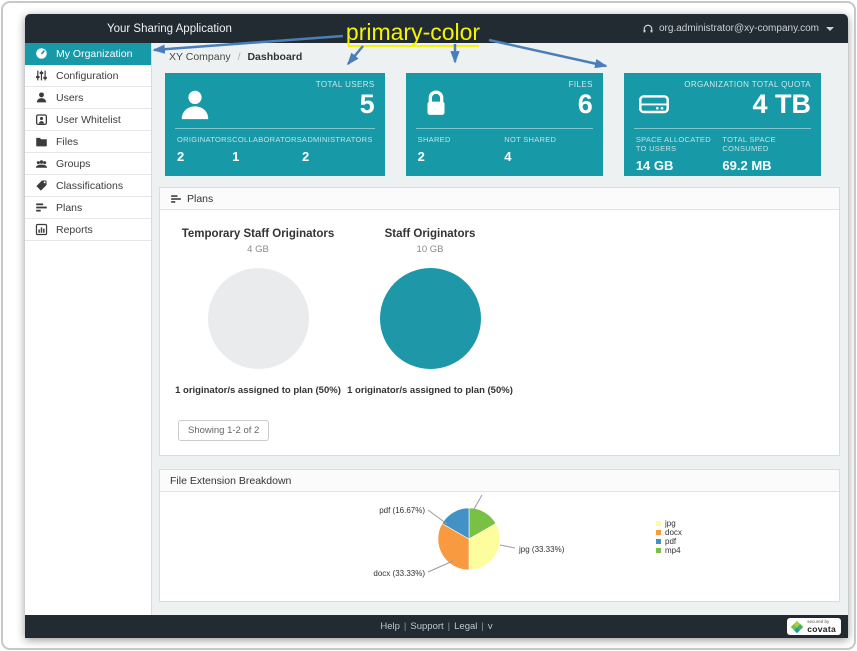 Image resolution: width=857 pixels, height=651 pixels. What do you see at coordinates (169, 28) in the screenshot?
I see `app-title: Your Sharing Application` at bounding box center [169, 28].